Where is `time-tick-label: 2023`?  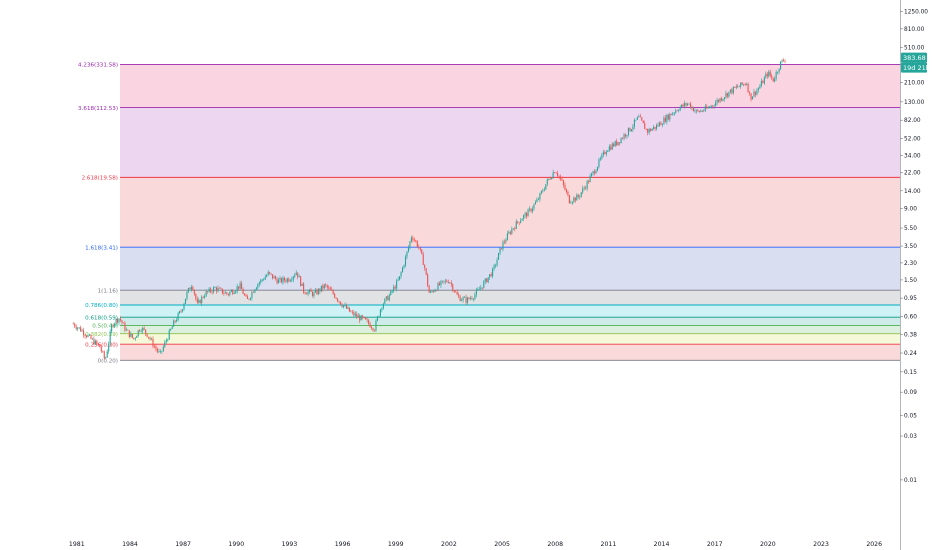 time-tick-label: 2023 is located at coordinates (821, 544).